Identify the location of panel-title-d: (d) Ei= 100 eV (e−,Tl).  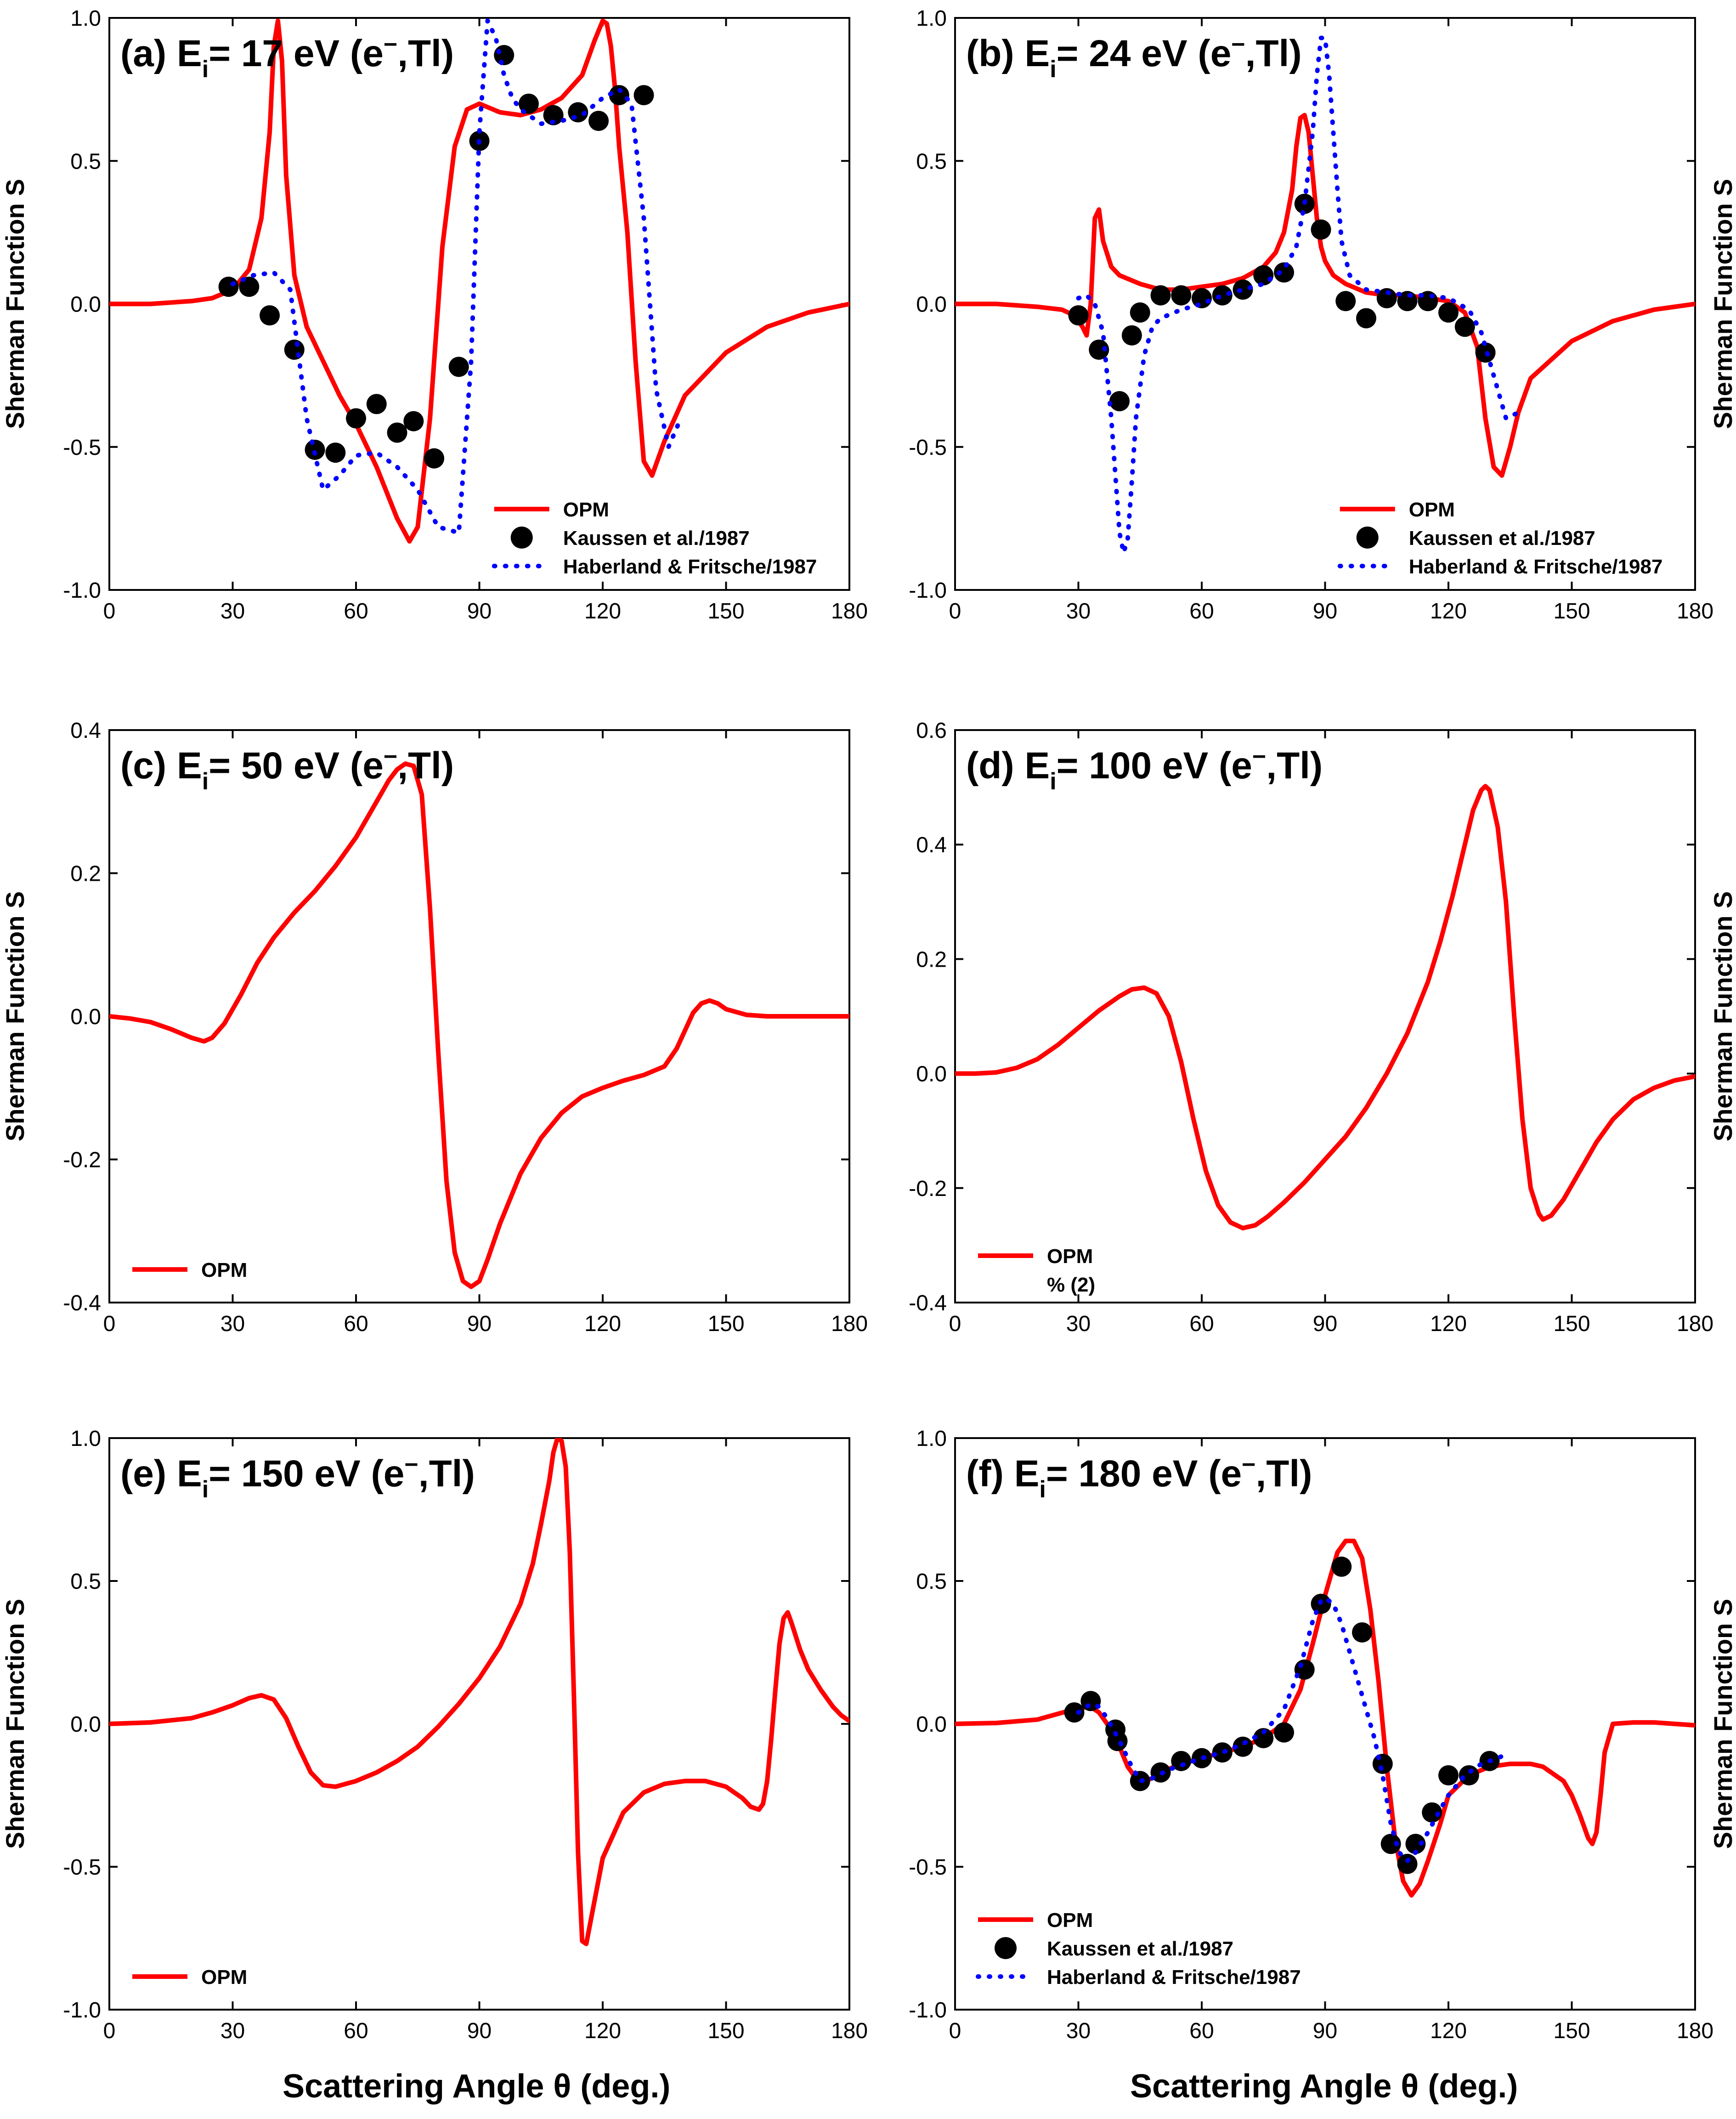
(1144, 769).